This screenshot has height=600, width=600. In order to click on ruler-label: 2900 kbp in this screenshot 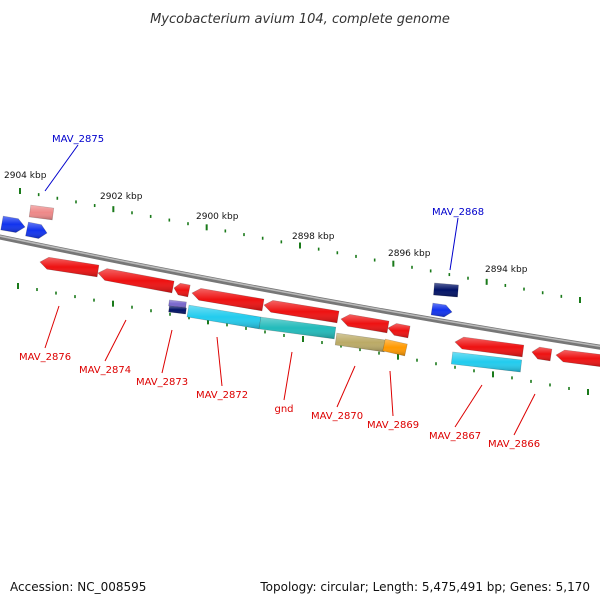, I will do `click(217, 217)`.